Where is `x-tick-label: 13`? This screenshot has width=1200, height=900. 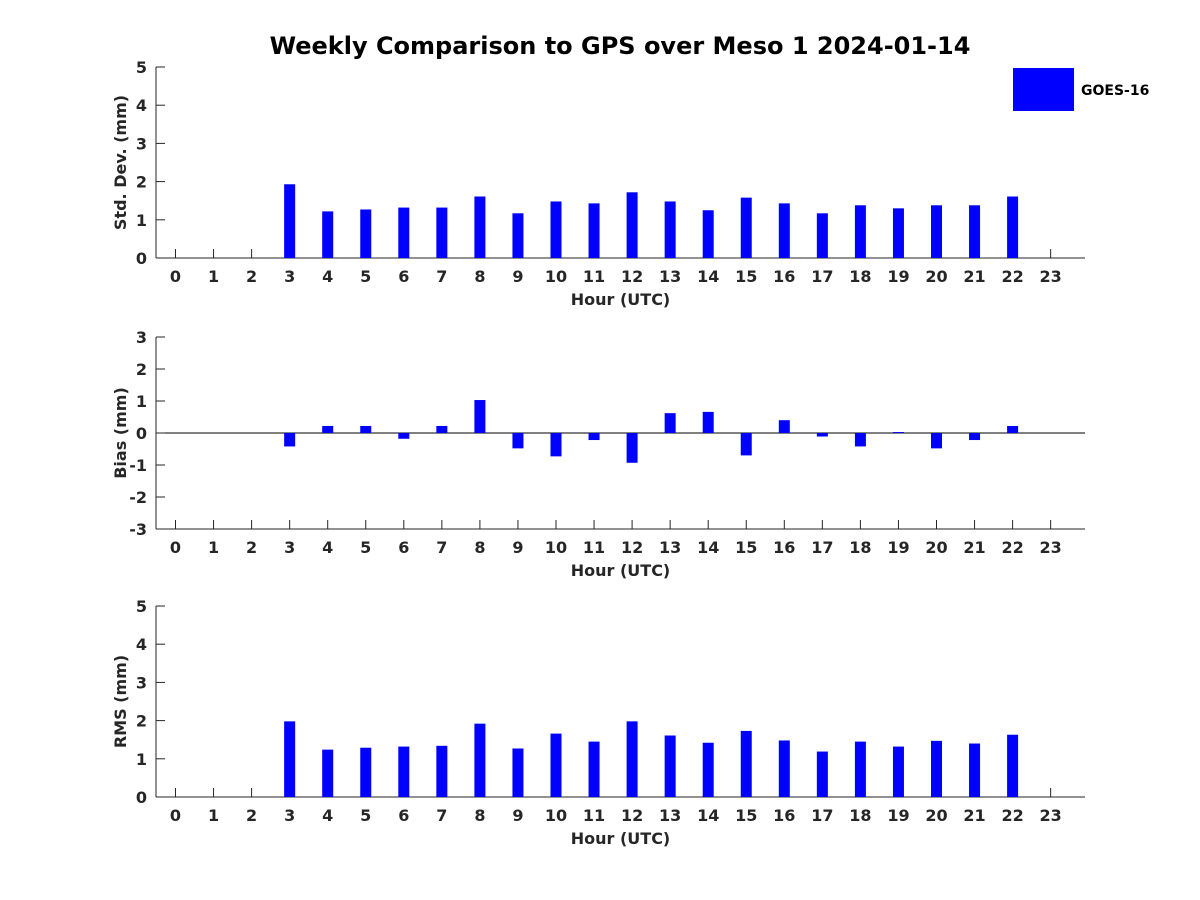
x-tick-label: 13 is located at coordinates (670, 815).